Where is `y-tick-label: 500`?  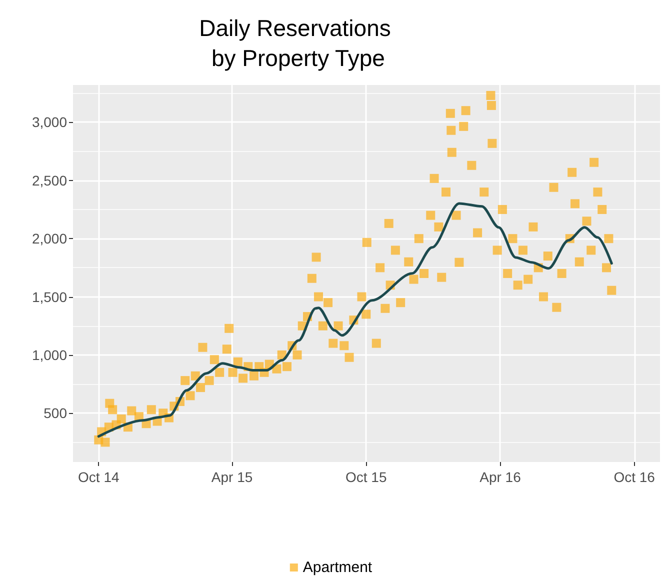
y-tick-label: 500 is located at coordinates (56, 413).